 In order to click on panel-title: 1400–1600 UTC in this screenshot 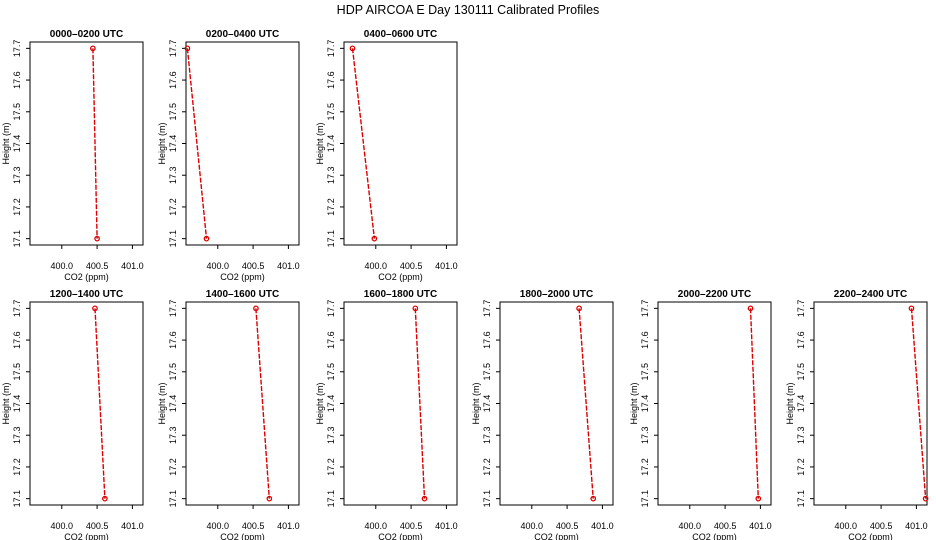, I will do `click(242, 294)`.